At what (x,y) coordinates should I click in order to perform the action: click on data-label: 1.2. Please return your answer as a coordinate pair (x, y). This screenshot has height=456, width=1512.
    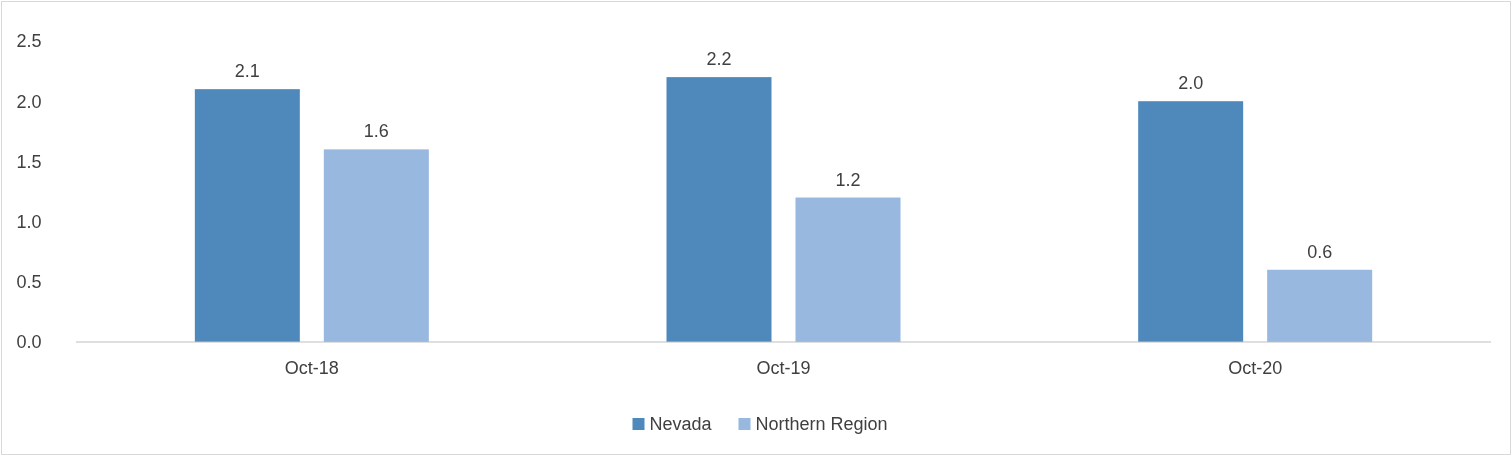
    Looking at the image, I should click on (848, 179).